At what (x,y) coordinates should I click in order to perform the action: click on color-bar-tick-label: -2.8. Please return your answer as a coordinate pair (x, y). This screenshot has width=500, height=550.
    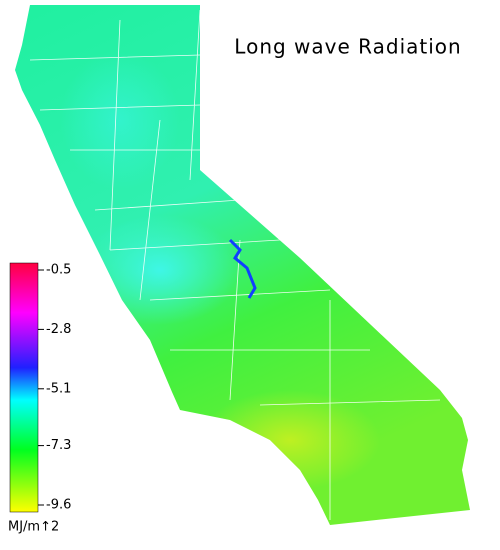
    Looking at the image, I should click on (58, 329).